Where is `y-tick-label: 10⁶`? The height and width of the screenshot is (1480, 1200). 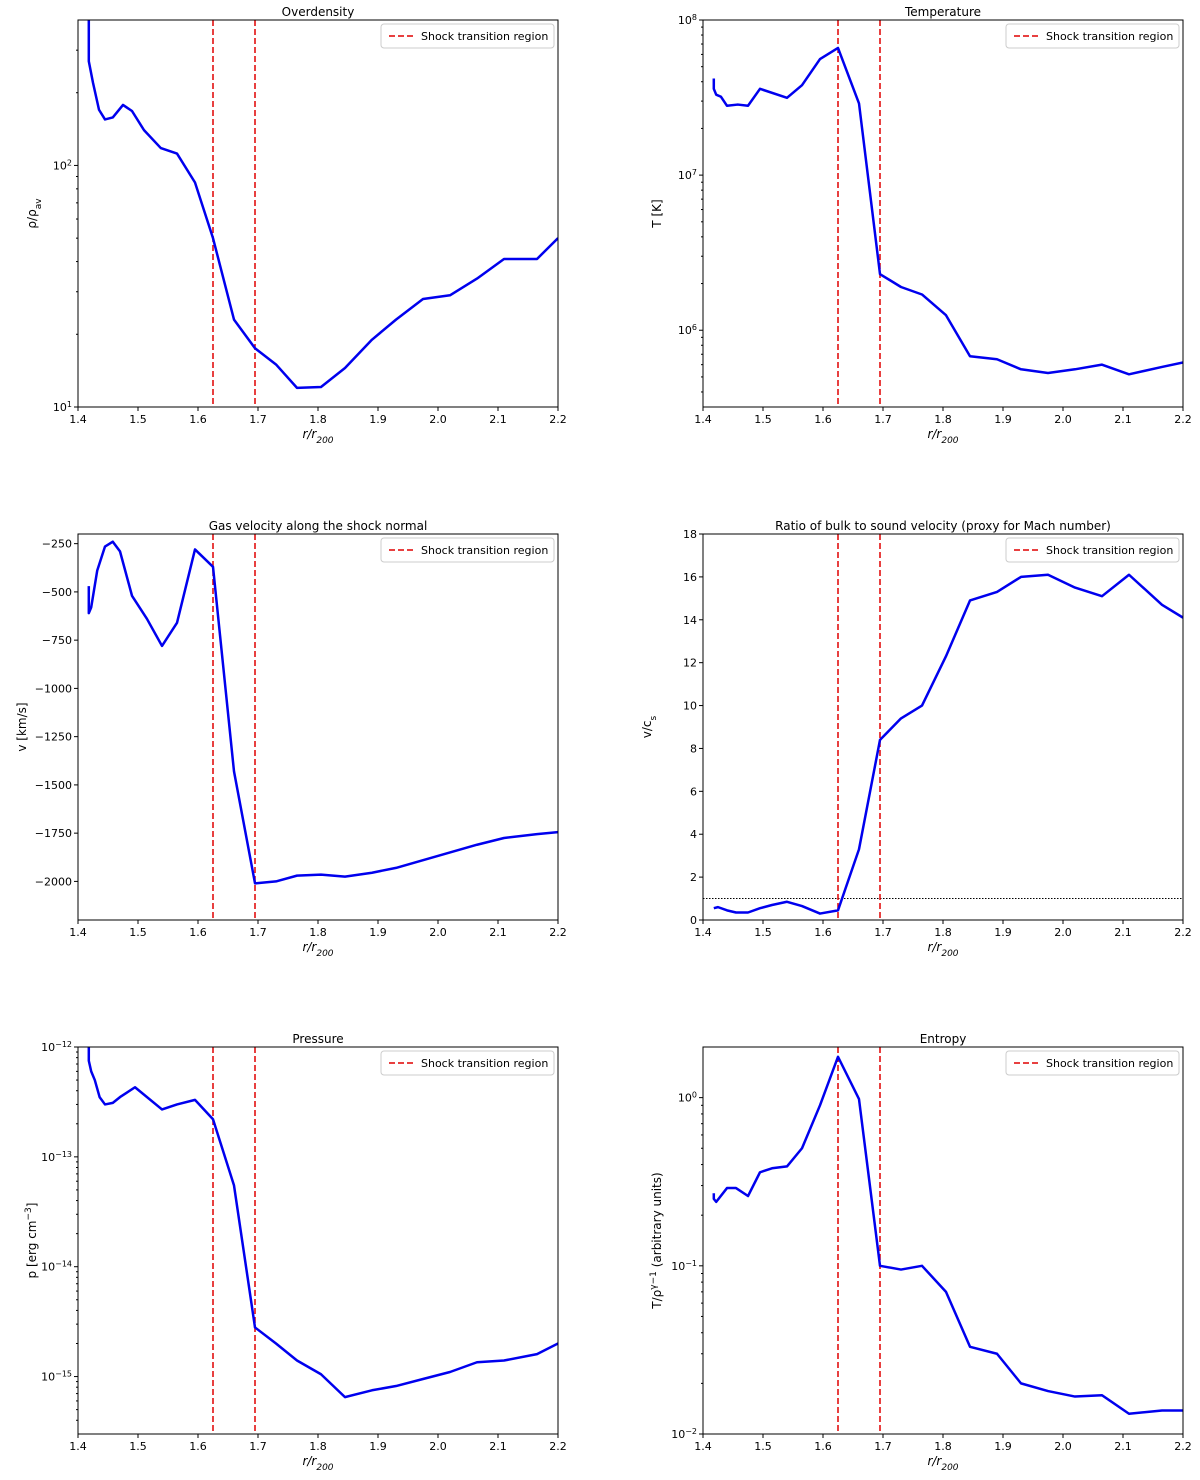
y-tick-label: 10⁶ is located at coordinates (687, 330).